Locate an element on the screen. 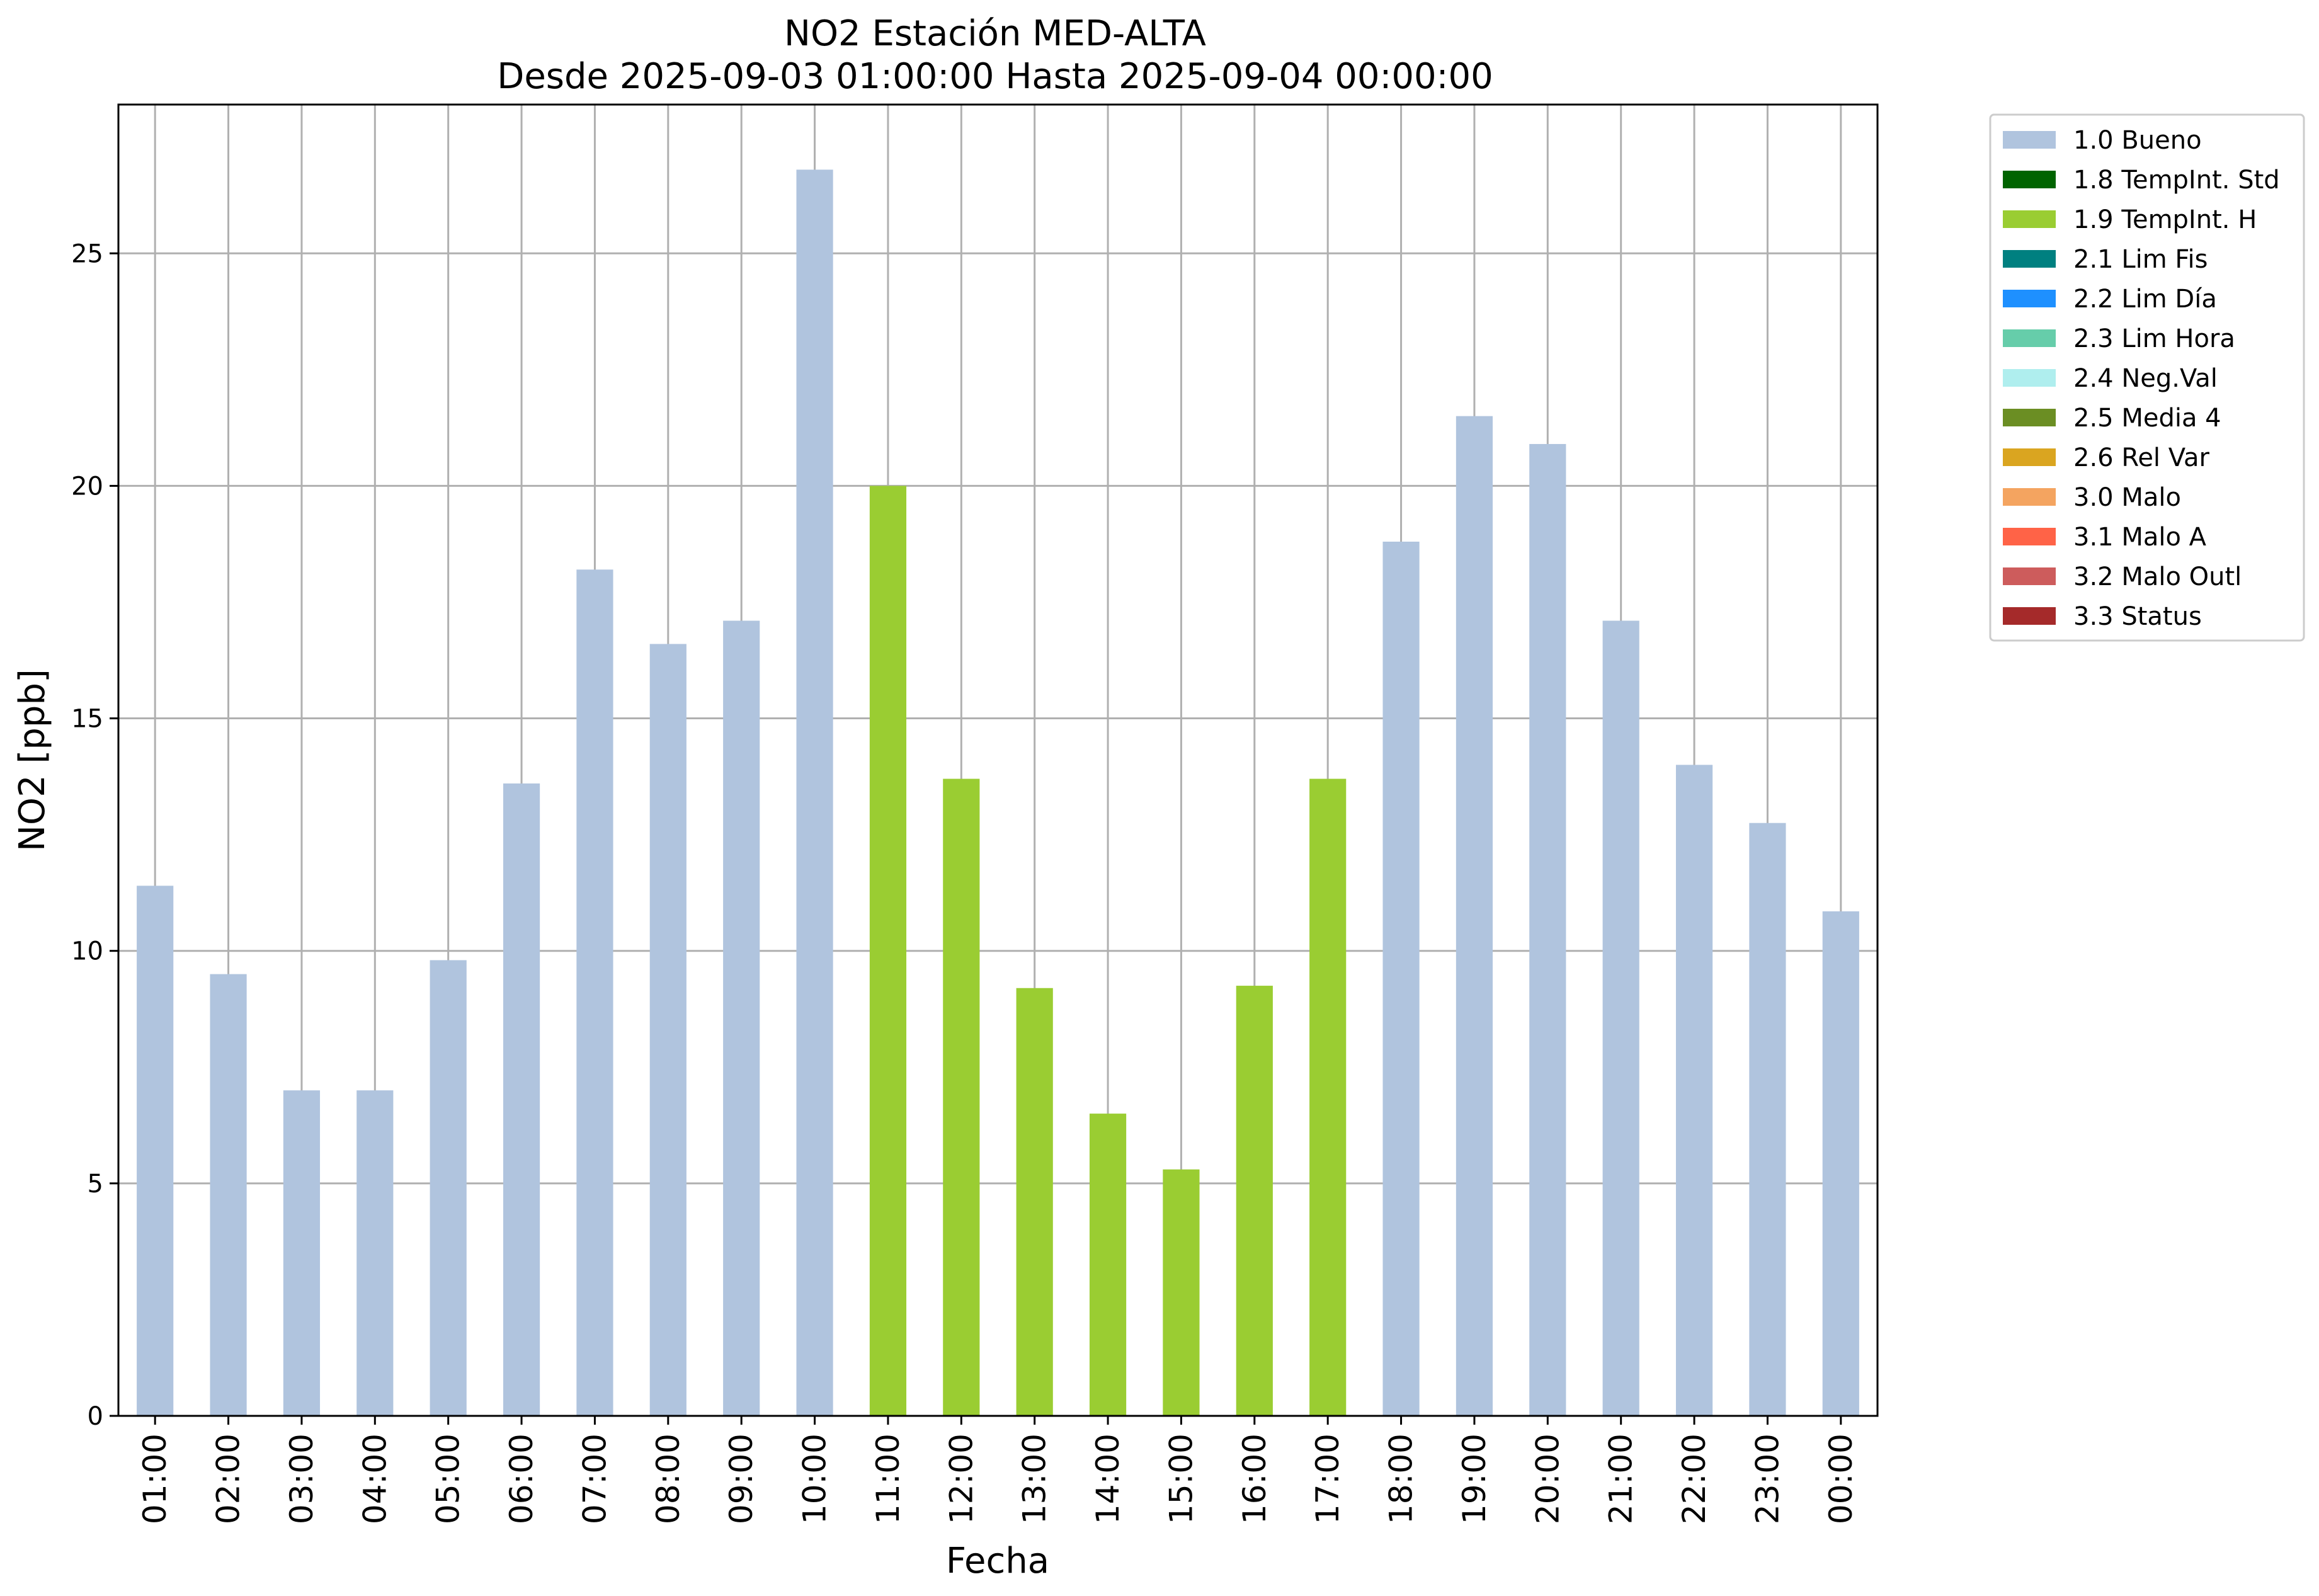  legend-label: 2.6 Rel Var is located at coordinates (2141, 457).